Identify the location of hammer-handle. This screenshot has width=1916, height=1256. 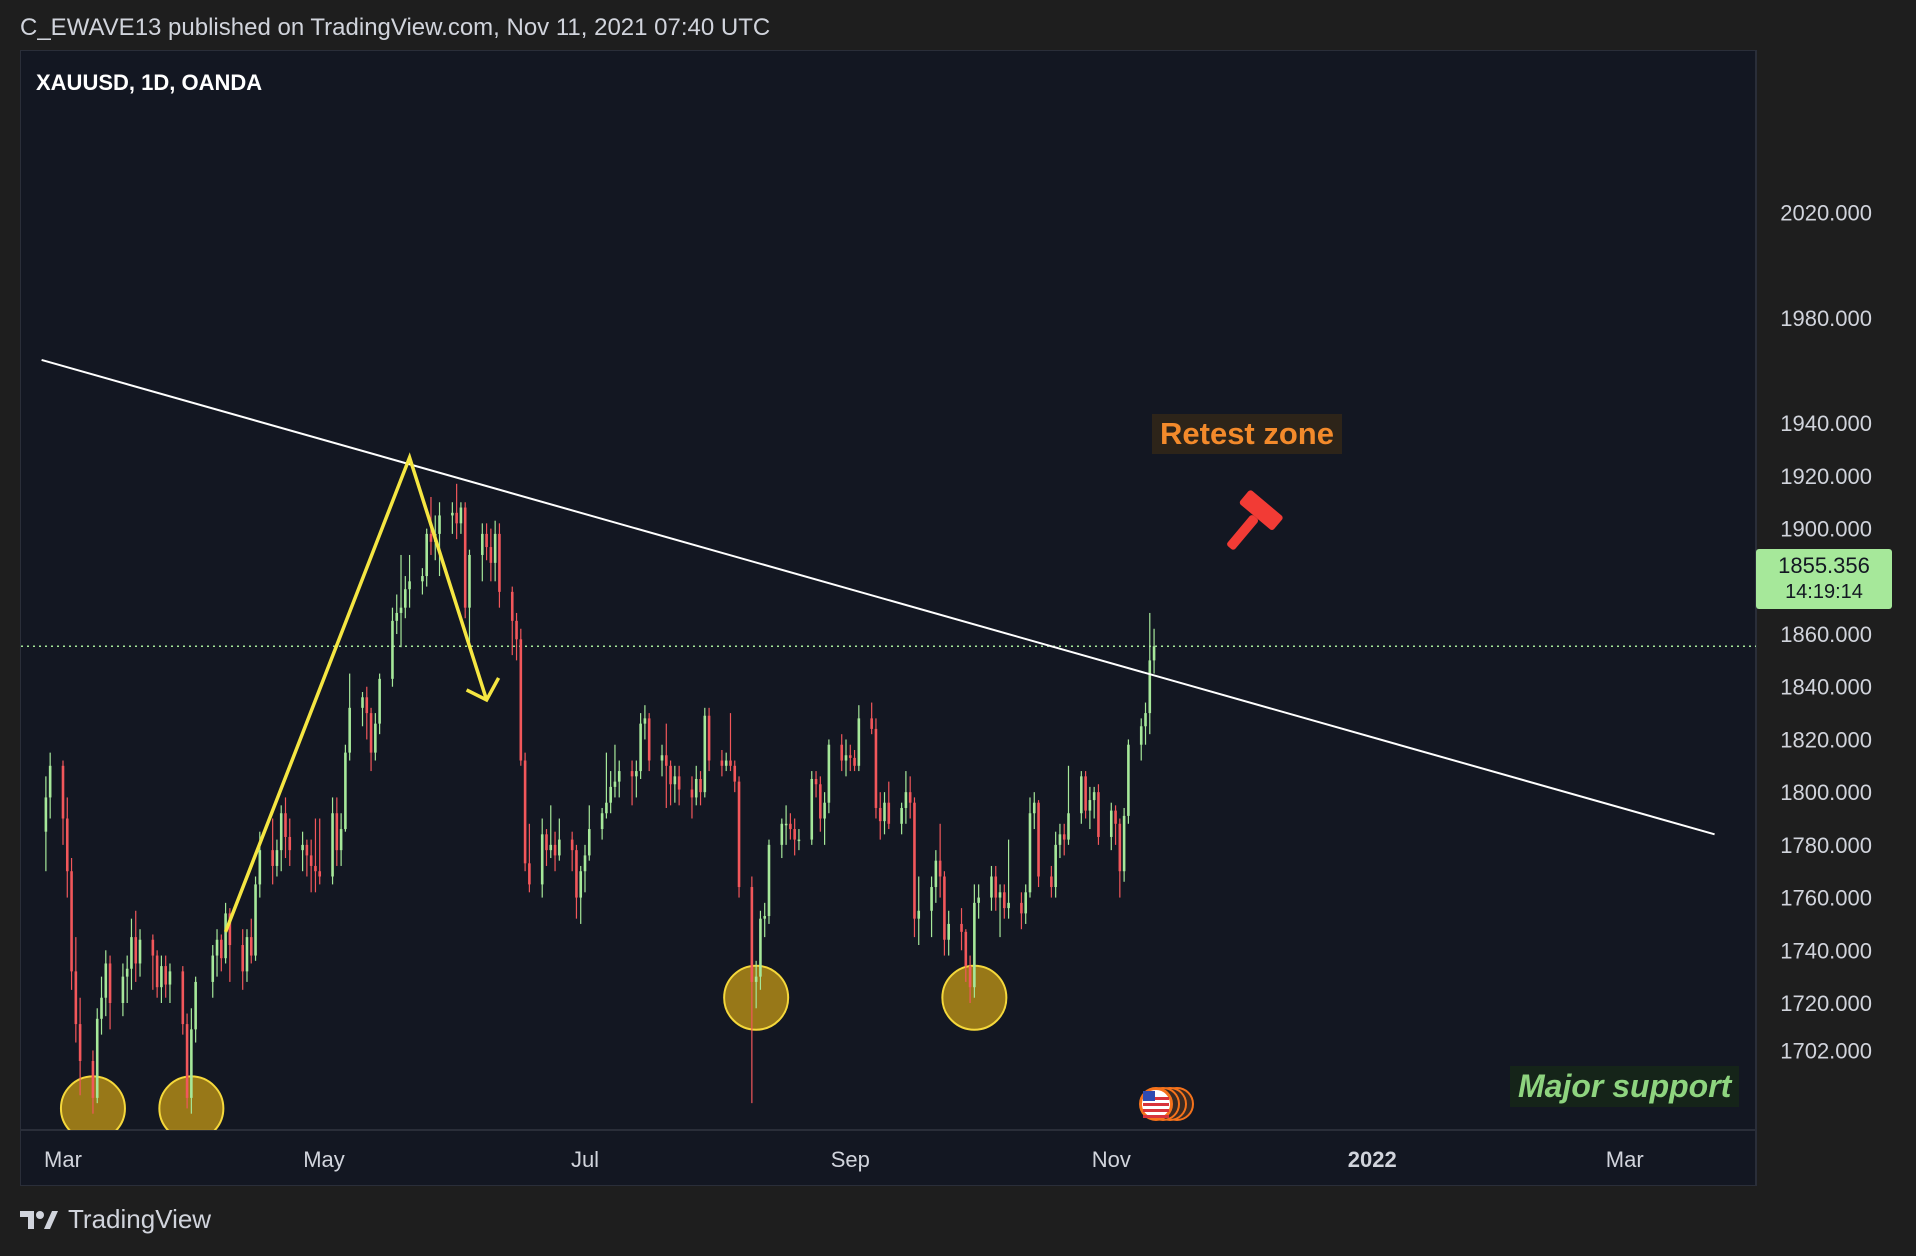
(1243, 532).